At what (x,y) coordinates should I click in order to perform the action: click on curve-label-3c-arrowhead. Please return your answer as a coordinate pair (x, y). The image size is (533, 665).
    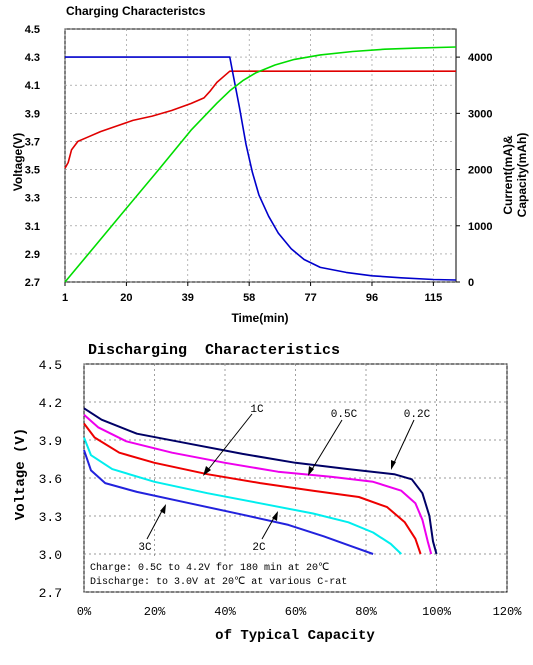
    Looking at the image, I should click on (163, 509).